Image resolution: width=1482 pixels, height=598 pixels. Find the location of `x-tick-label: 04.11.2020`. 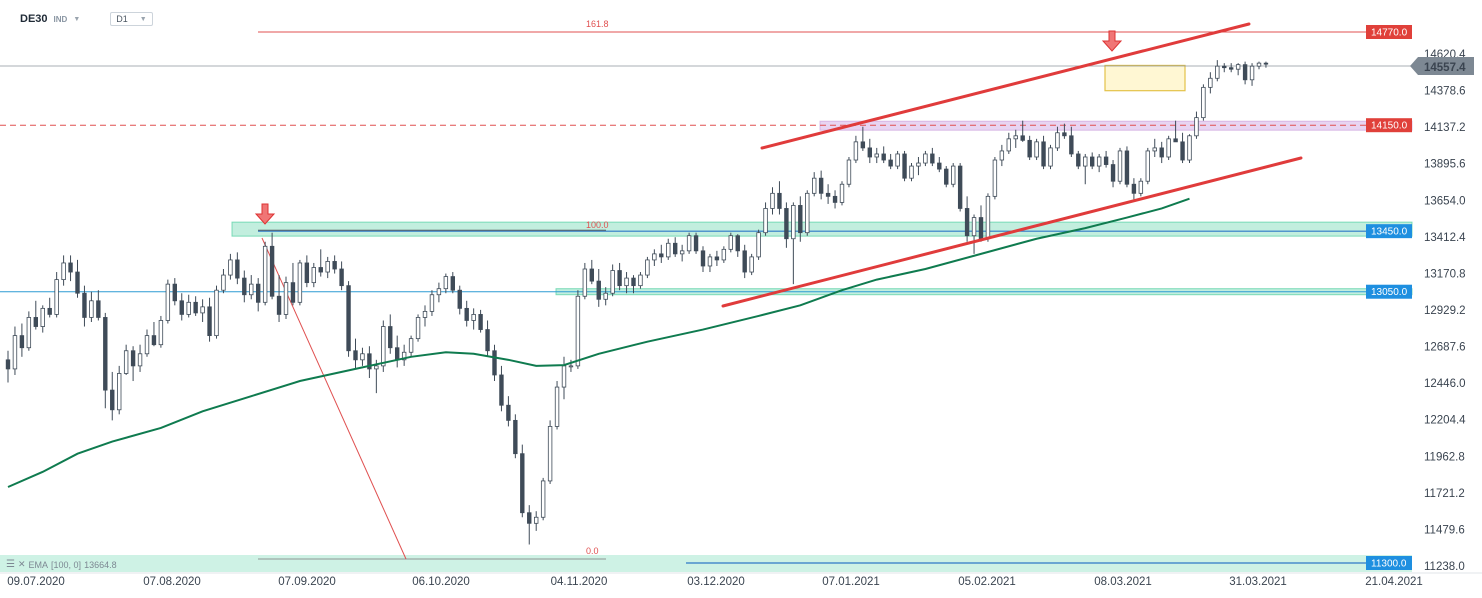

x-tick-label: 04.11.2020 is located at coordinates (579, 582).